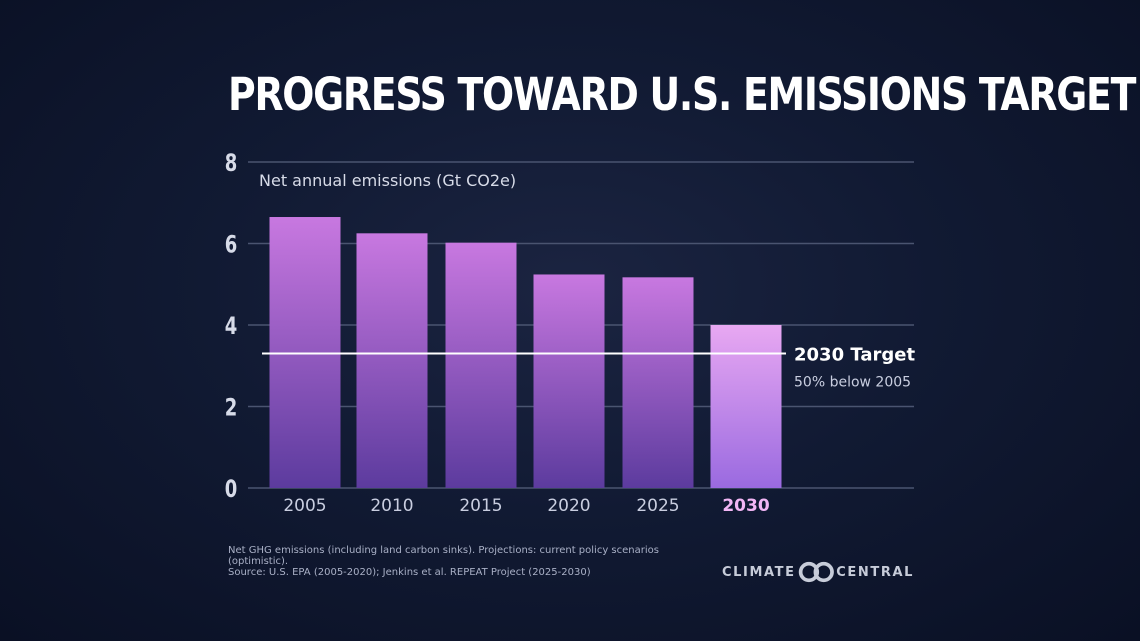 Image resolution: width=1140 pixels, height=641 pixels. What do you see at coordinates (852, 383) in the screenshot?
I see `target-sublabel: 50% below 2005` at bounding box center [852, 383].